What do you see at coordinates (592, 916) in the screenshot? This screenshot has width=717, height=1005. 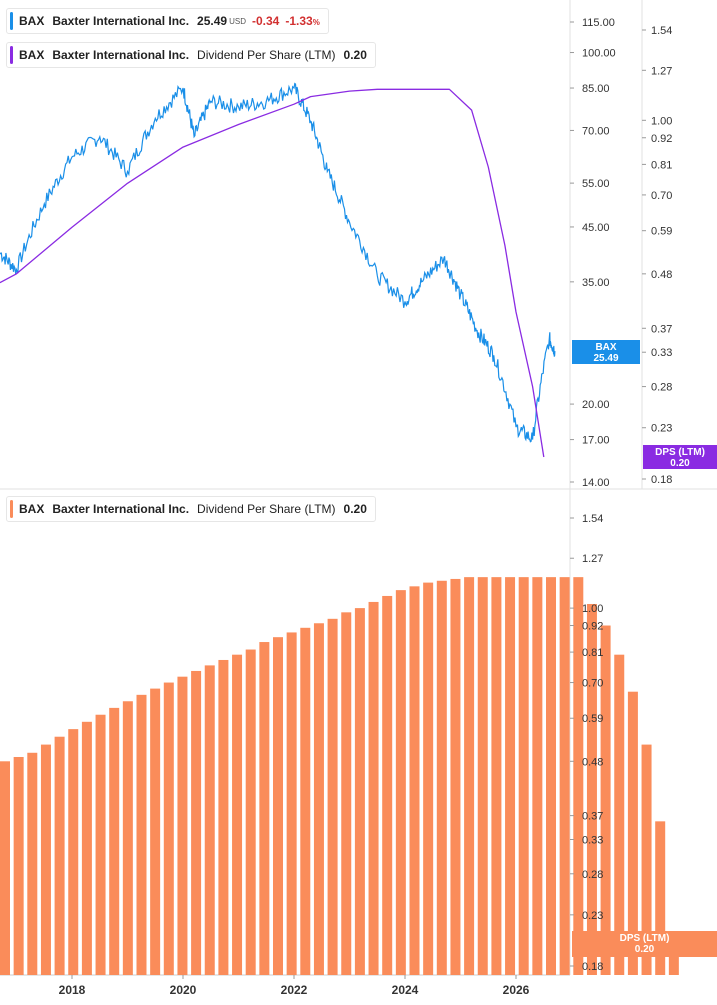 I see `dps-bottom-axis-tick-label: 0.23` at bounding box center [592, 916].